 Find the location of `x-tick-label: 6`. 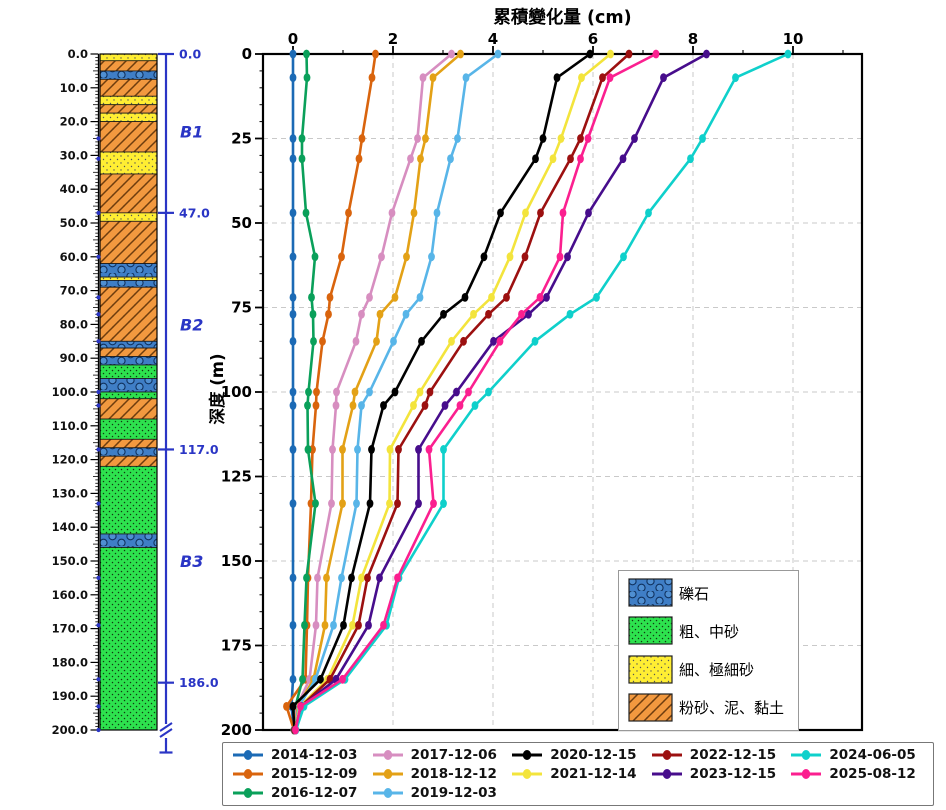

x-tick-label: 6 is located at coordinates (593, 39).